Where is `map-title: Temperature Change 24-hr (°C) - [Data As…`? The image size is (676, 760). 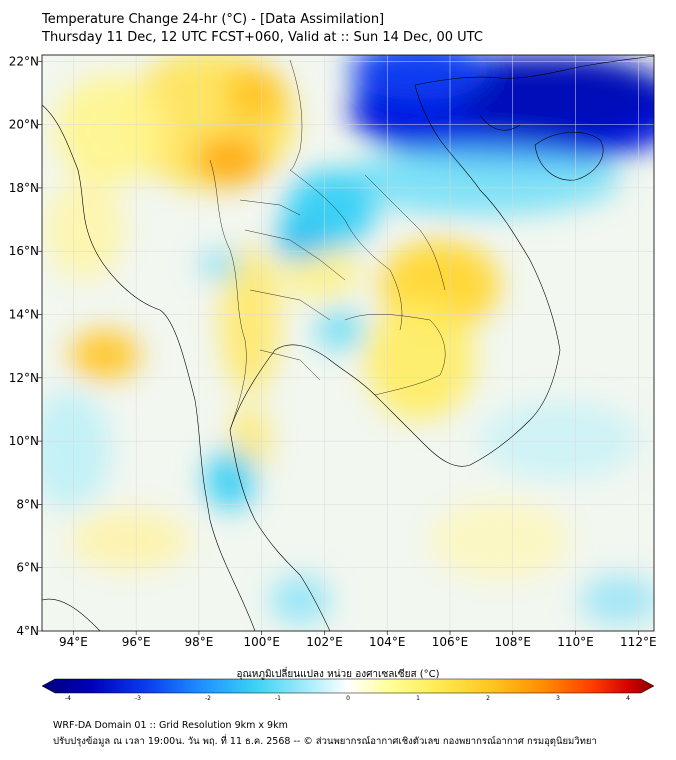
map-title: Temperature Change 24-hr (°C) - [Data As… is located at coordinates (213, 19).